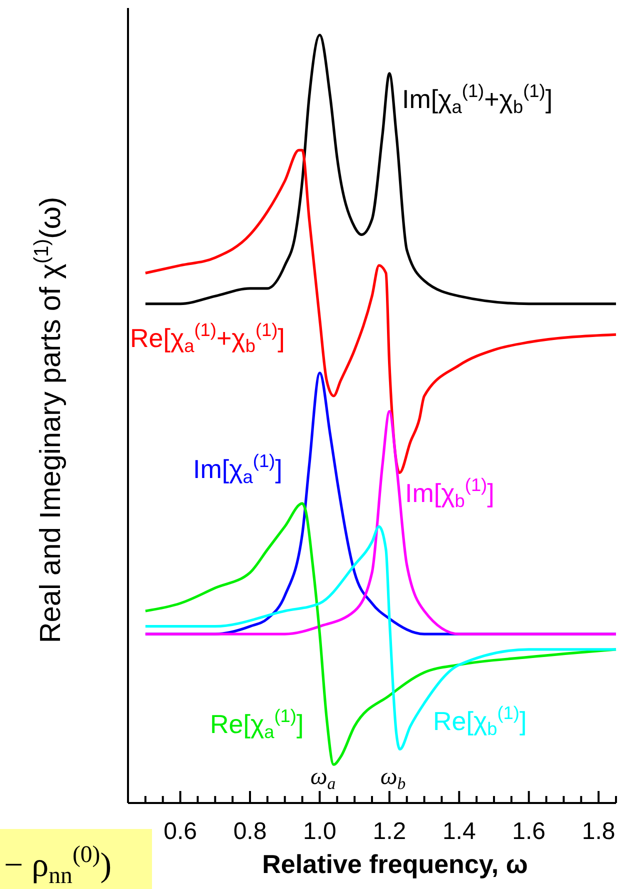 The width and height of the screenshot is (628, 889). I want to click on x-tick-label: 1.6, so click(529, 831).